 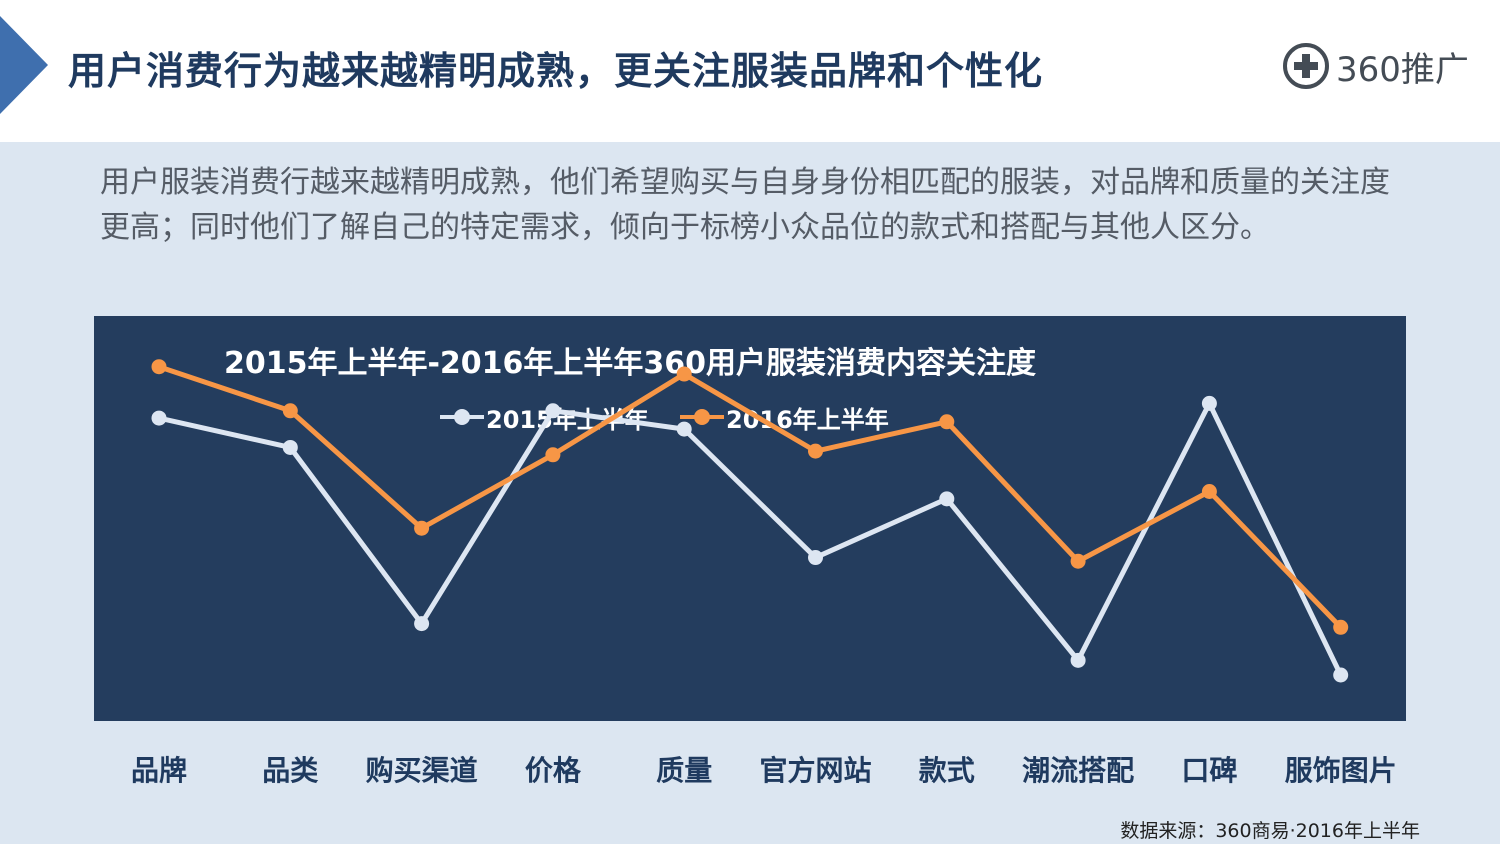 I want to click on x-tick-label: 品类, so click(x=290, y=770).